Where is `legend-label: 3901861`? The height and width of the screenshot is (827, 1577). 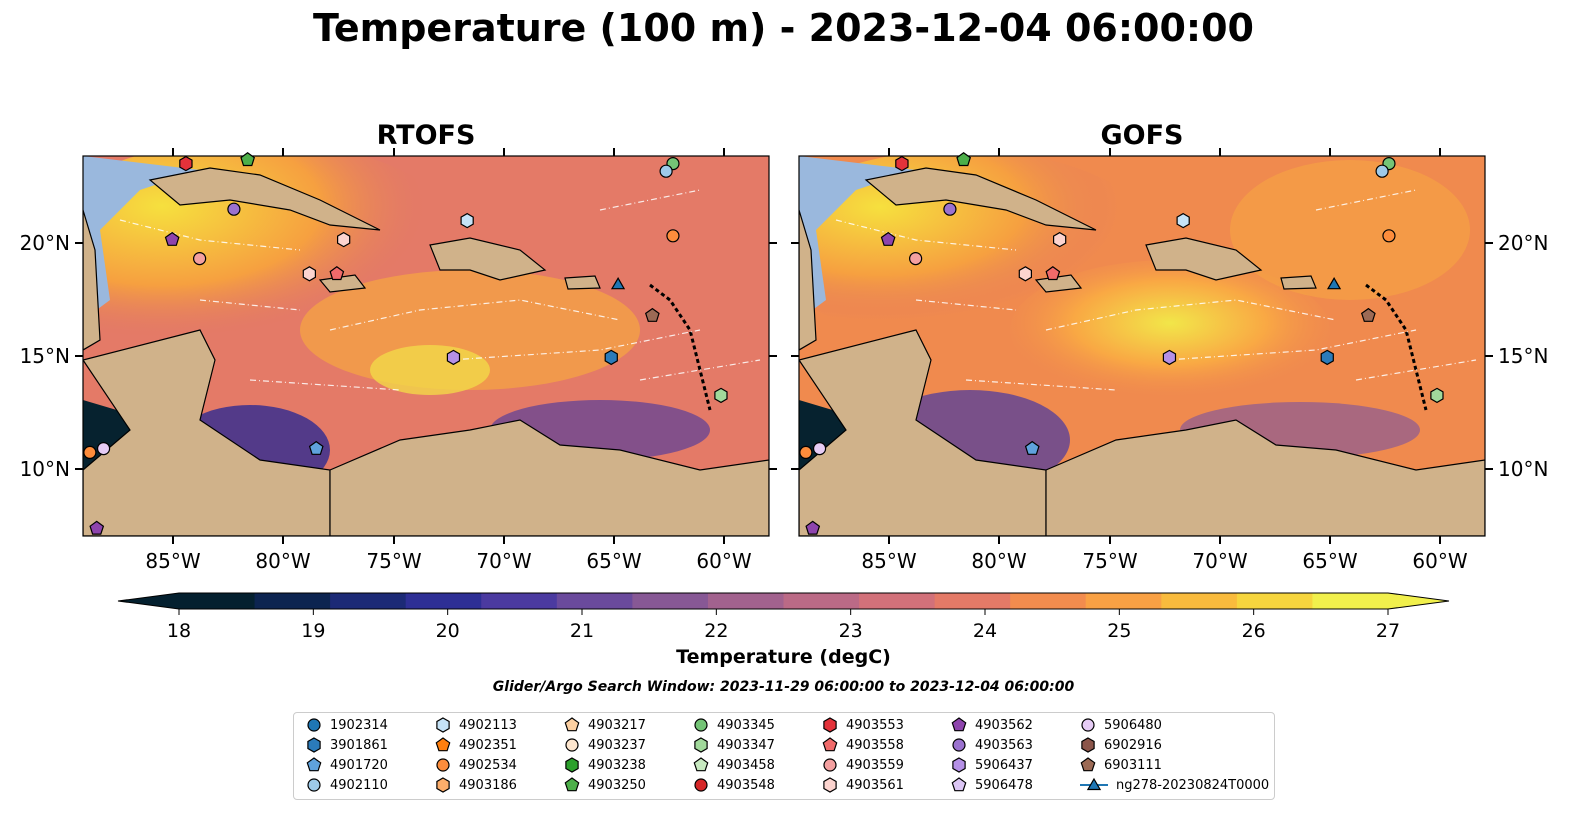 legend-label: 3901861 is located at coordinates (359, 745).